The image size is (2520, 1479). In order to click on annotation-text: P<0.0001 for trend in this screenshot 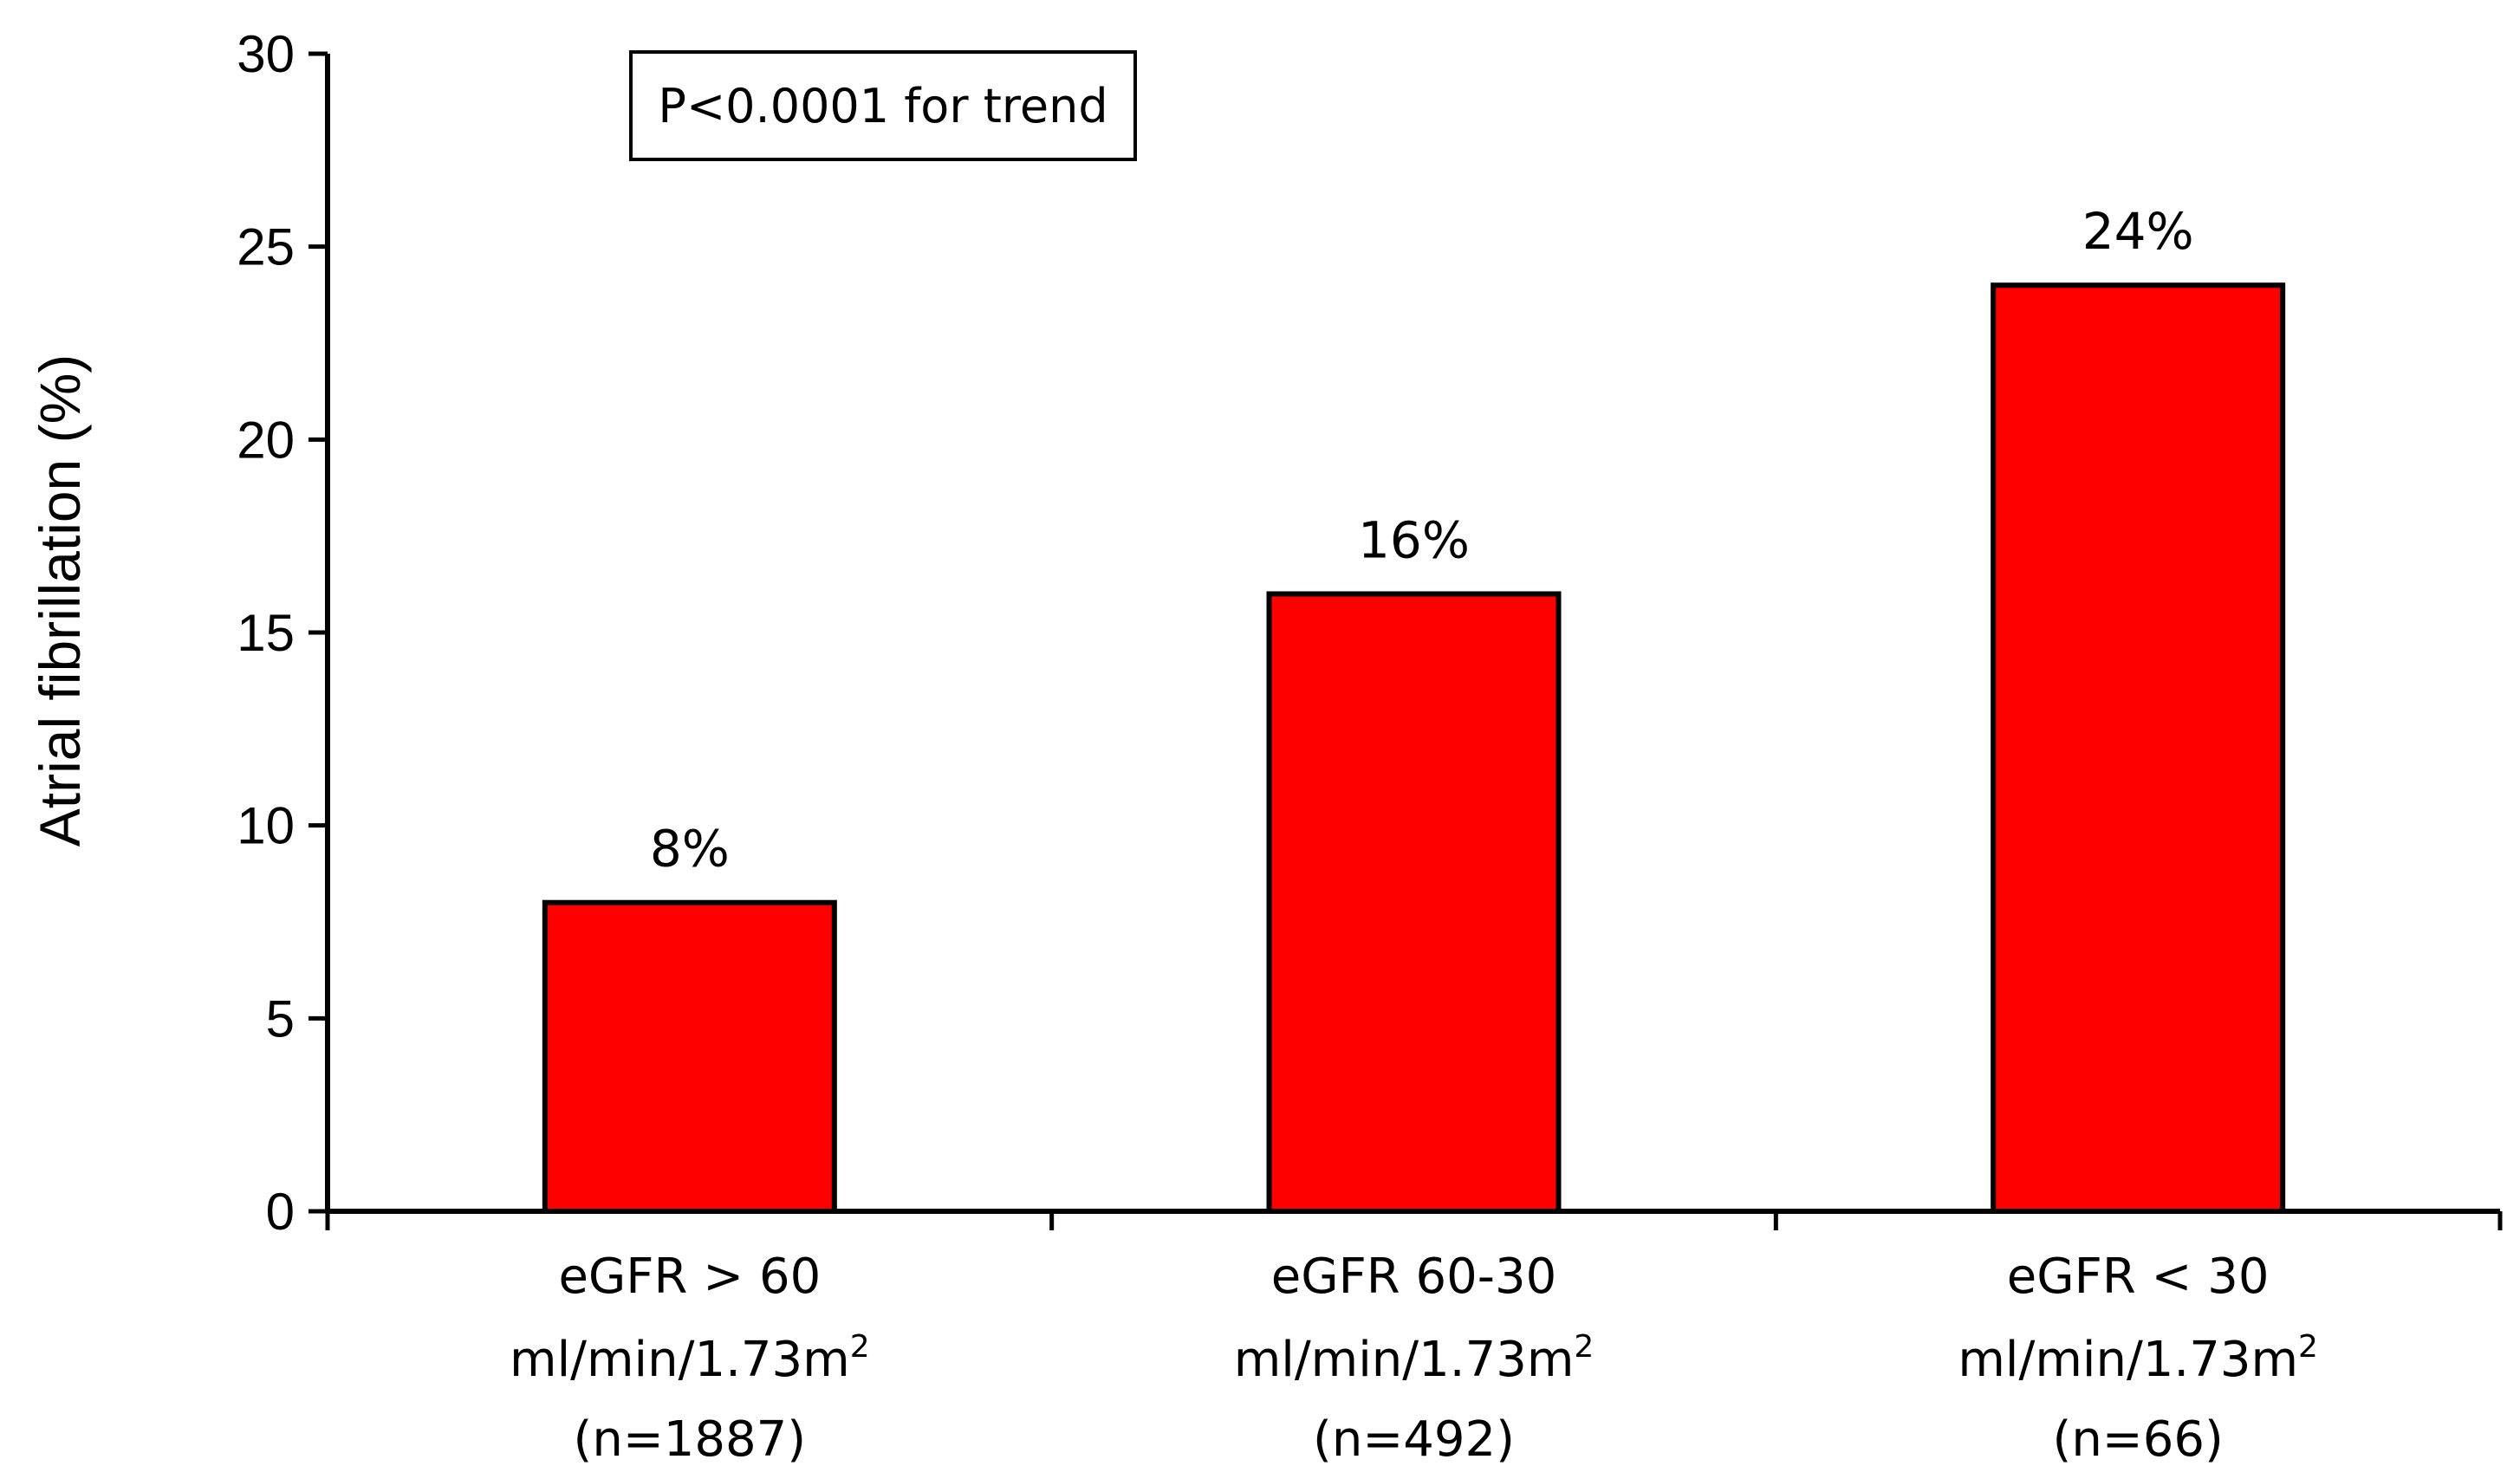, I will do `click(882, 106)`.